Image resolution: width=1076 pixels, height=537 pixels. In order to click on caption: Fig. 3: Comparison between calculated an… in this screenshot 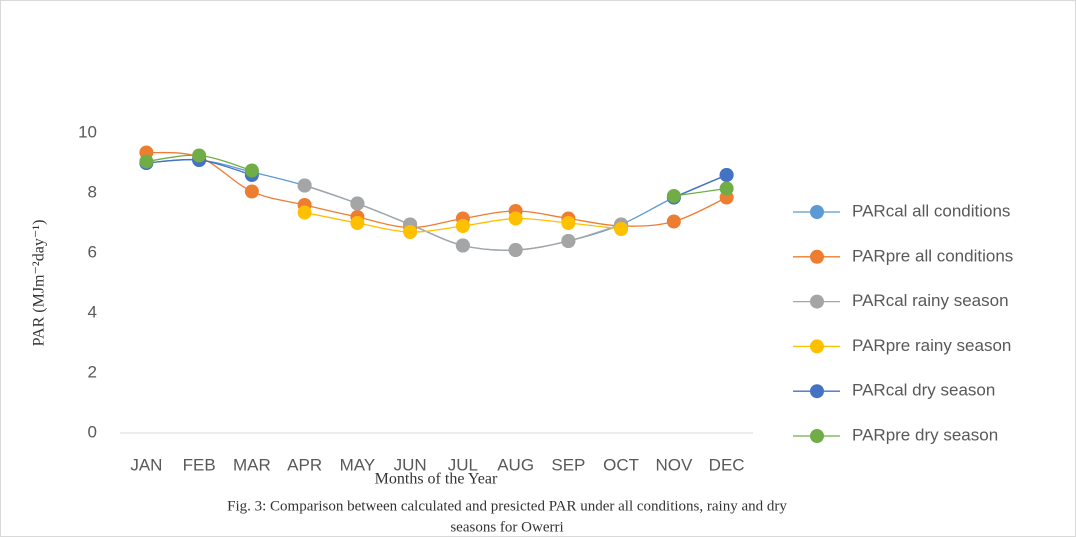, I will do `click(507, 506)`.